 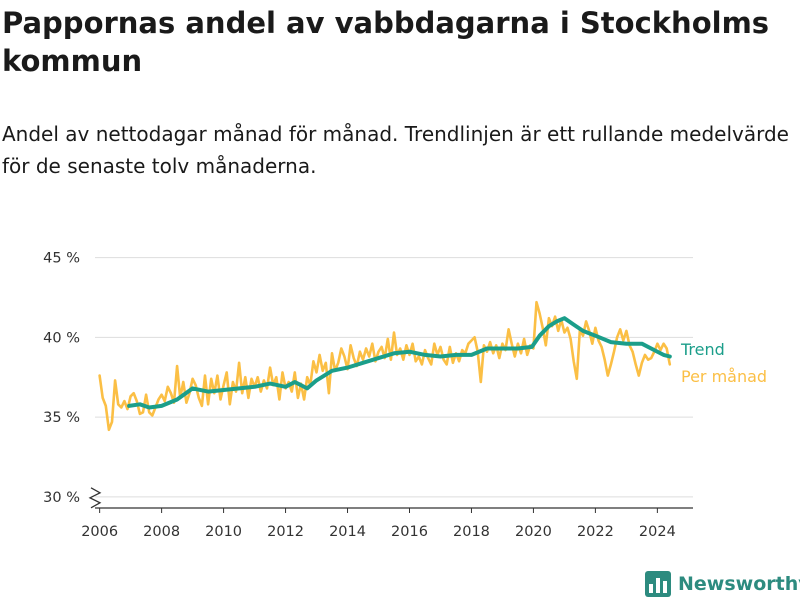 What do you see at coordinates (657, 532) in the screenshot?
I see `x-tick-label: 2024` at bounding box center [657, 532].